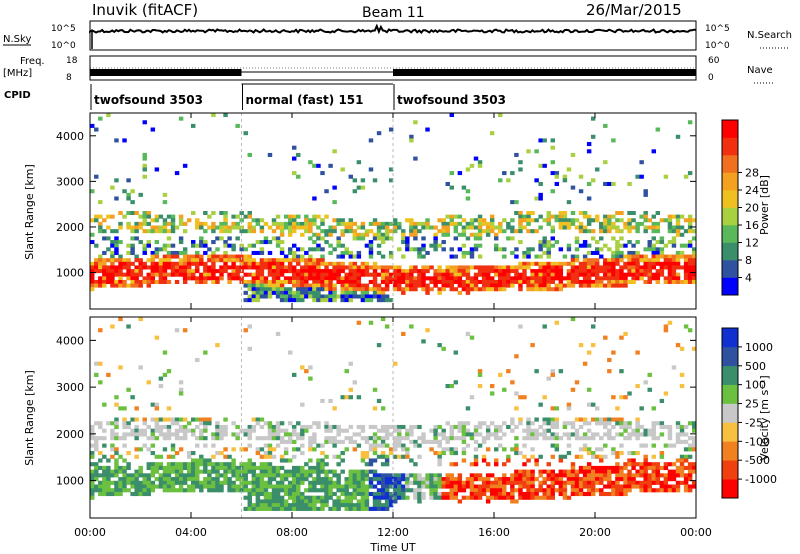 The height and width of the screenshot is (554, 800). What do you see at coordinates (544, 72) in the screenshot?
I see `freq-band-segment` at bounding box center [544, 72].